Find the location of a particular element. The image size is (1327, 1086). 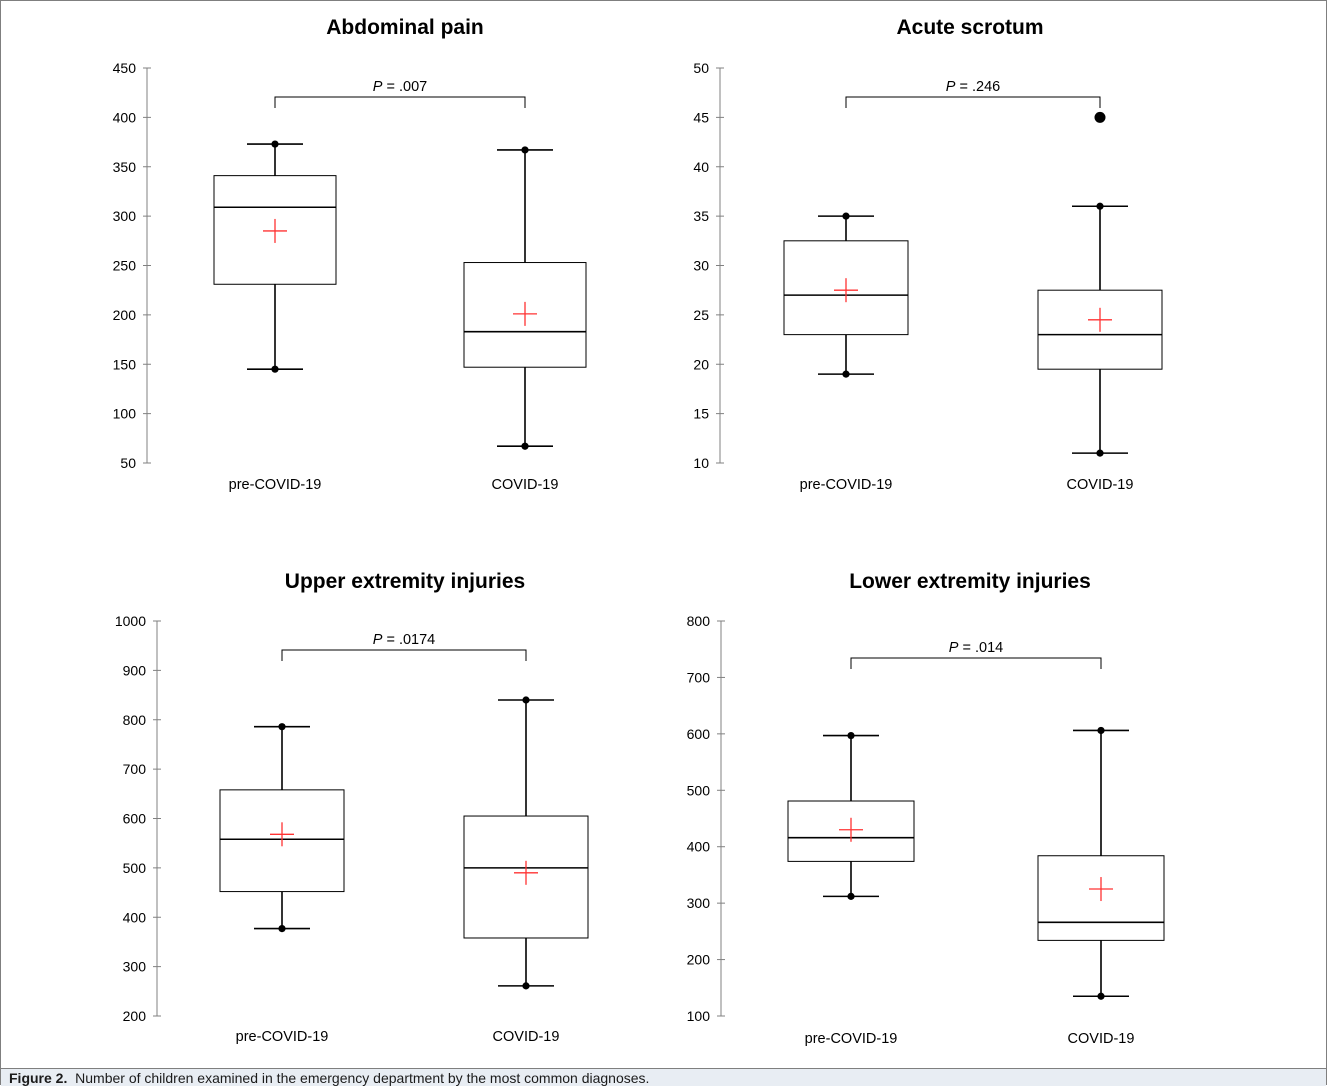

y-tick-label: 600 is located at coordinates (699, 734).